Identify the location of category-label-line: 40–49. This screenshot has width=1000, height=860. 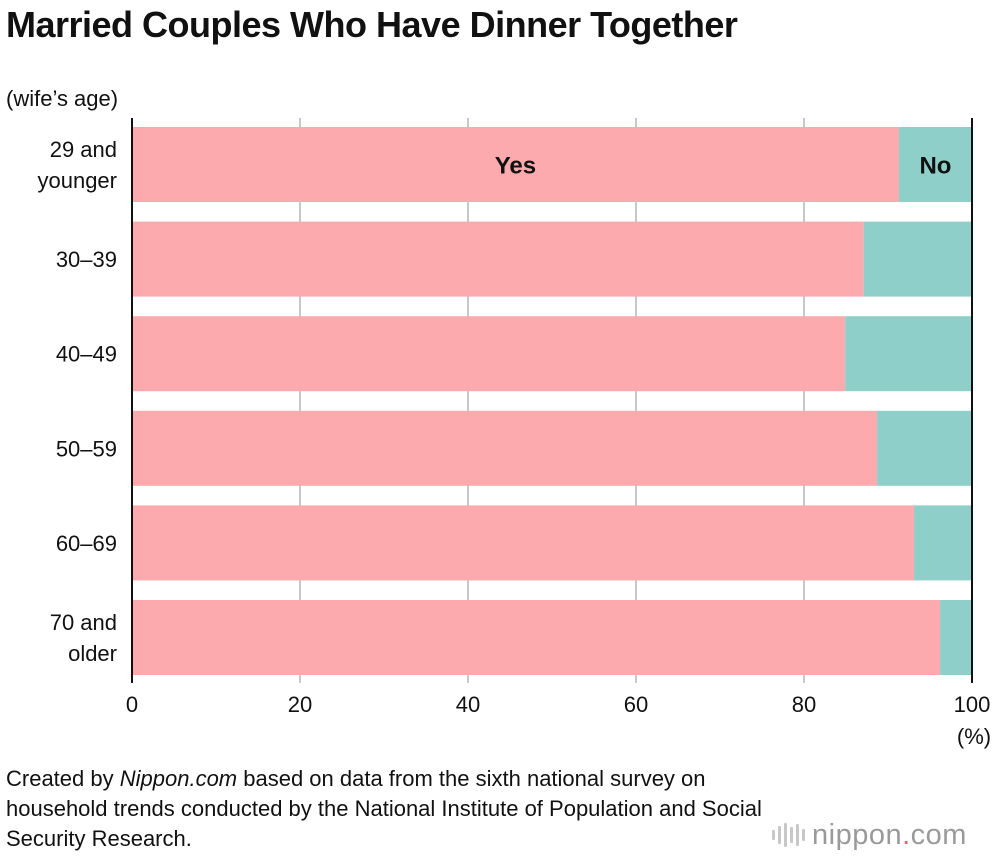
(86, 354).